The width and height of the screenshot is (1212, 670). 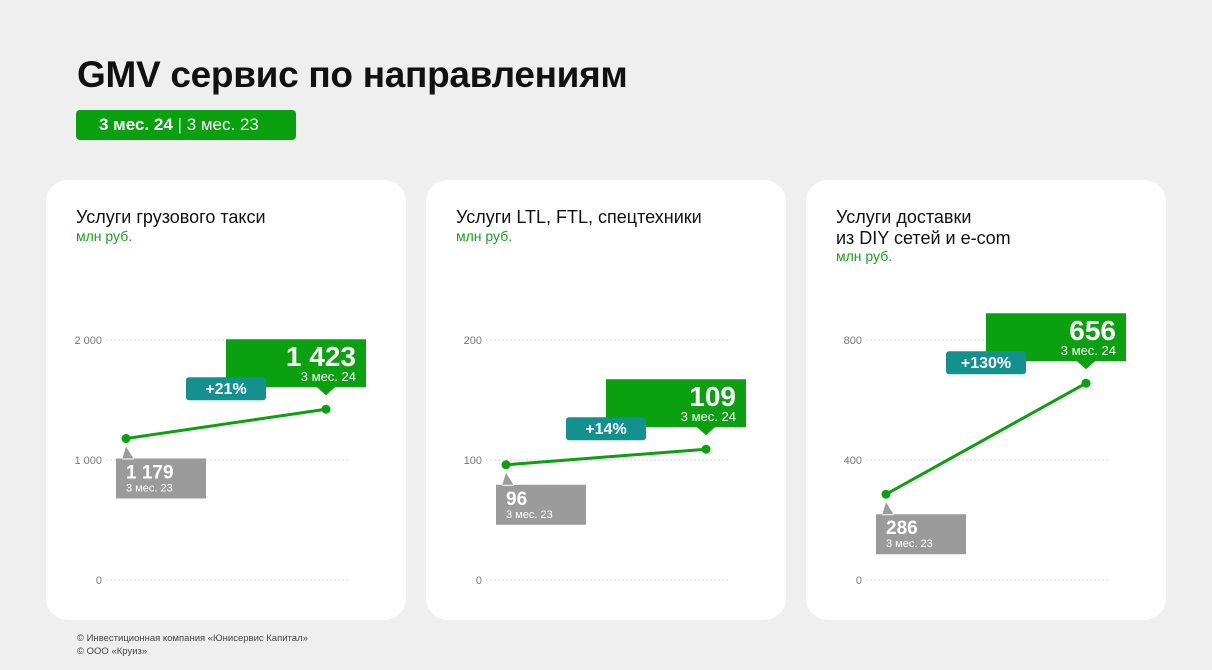 What do you see at coordinates (352, 74) in the screenshot?
I see `page-title: GMV сервис по направлениям` at bounding box center [352, 74].